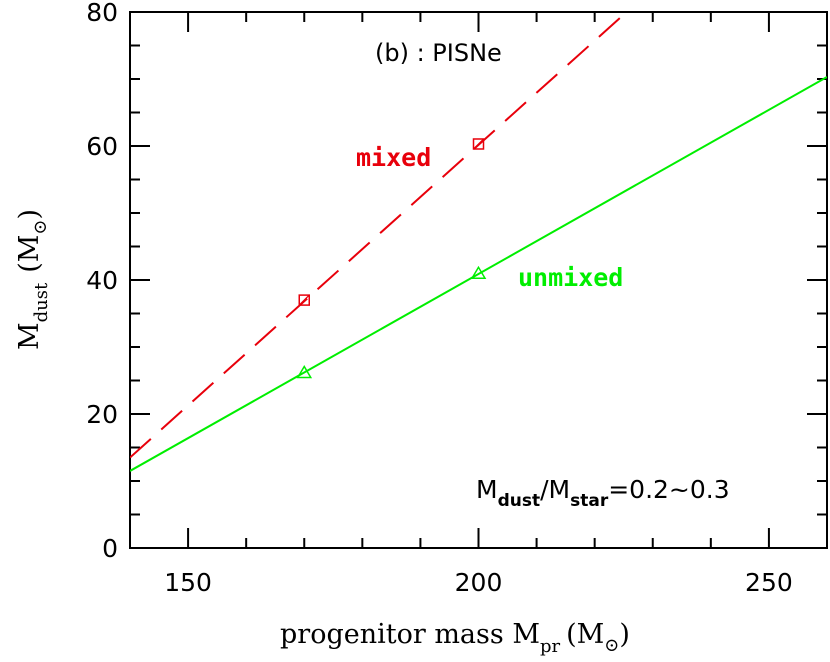 The width and height of the screenshot is (830, 662). I want to click on x-tick-label: 250, so click(769, 582).